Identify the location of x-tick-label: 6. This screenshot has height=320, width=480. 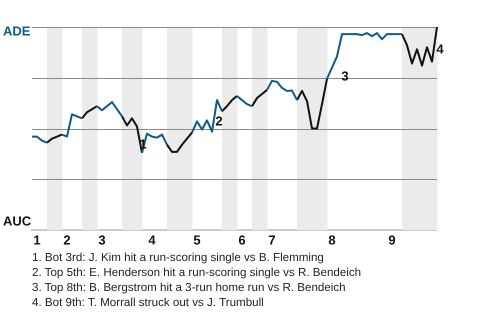
(242, 240).